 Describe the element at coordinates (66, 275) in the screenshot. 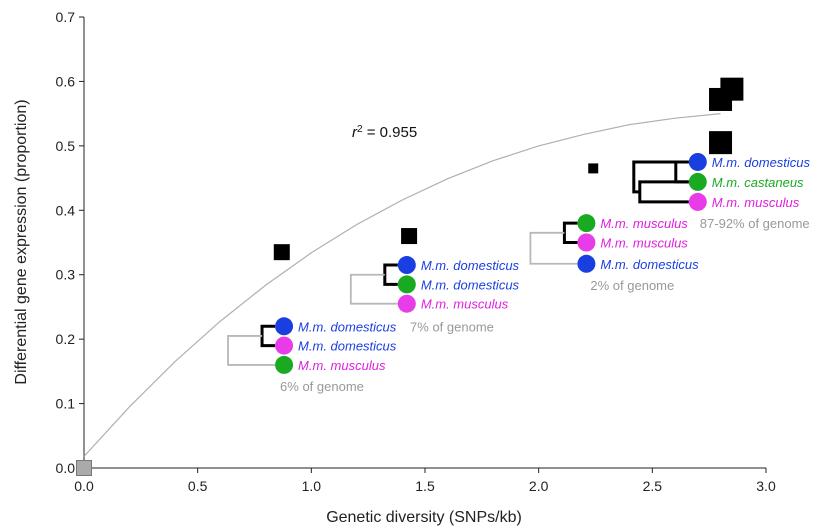

I see `y-tick-label: 0.3` at that location.